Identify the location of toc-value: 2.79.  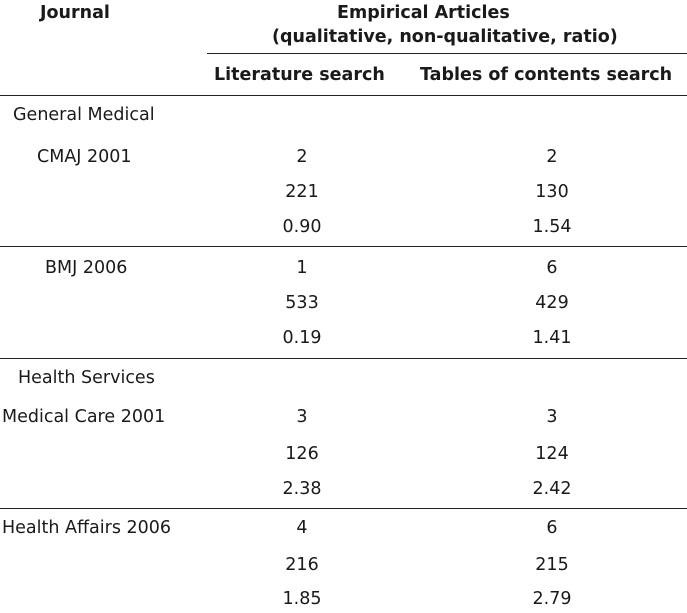
(552, 599).